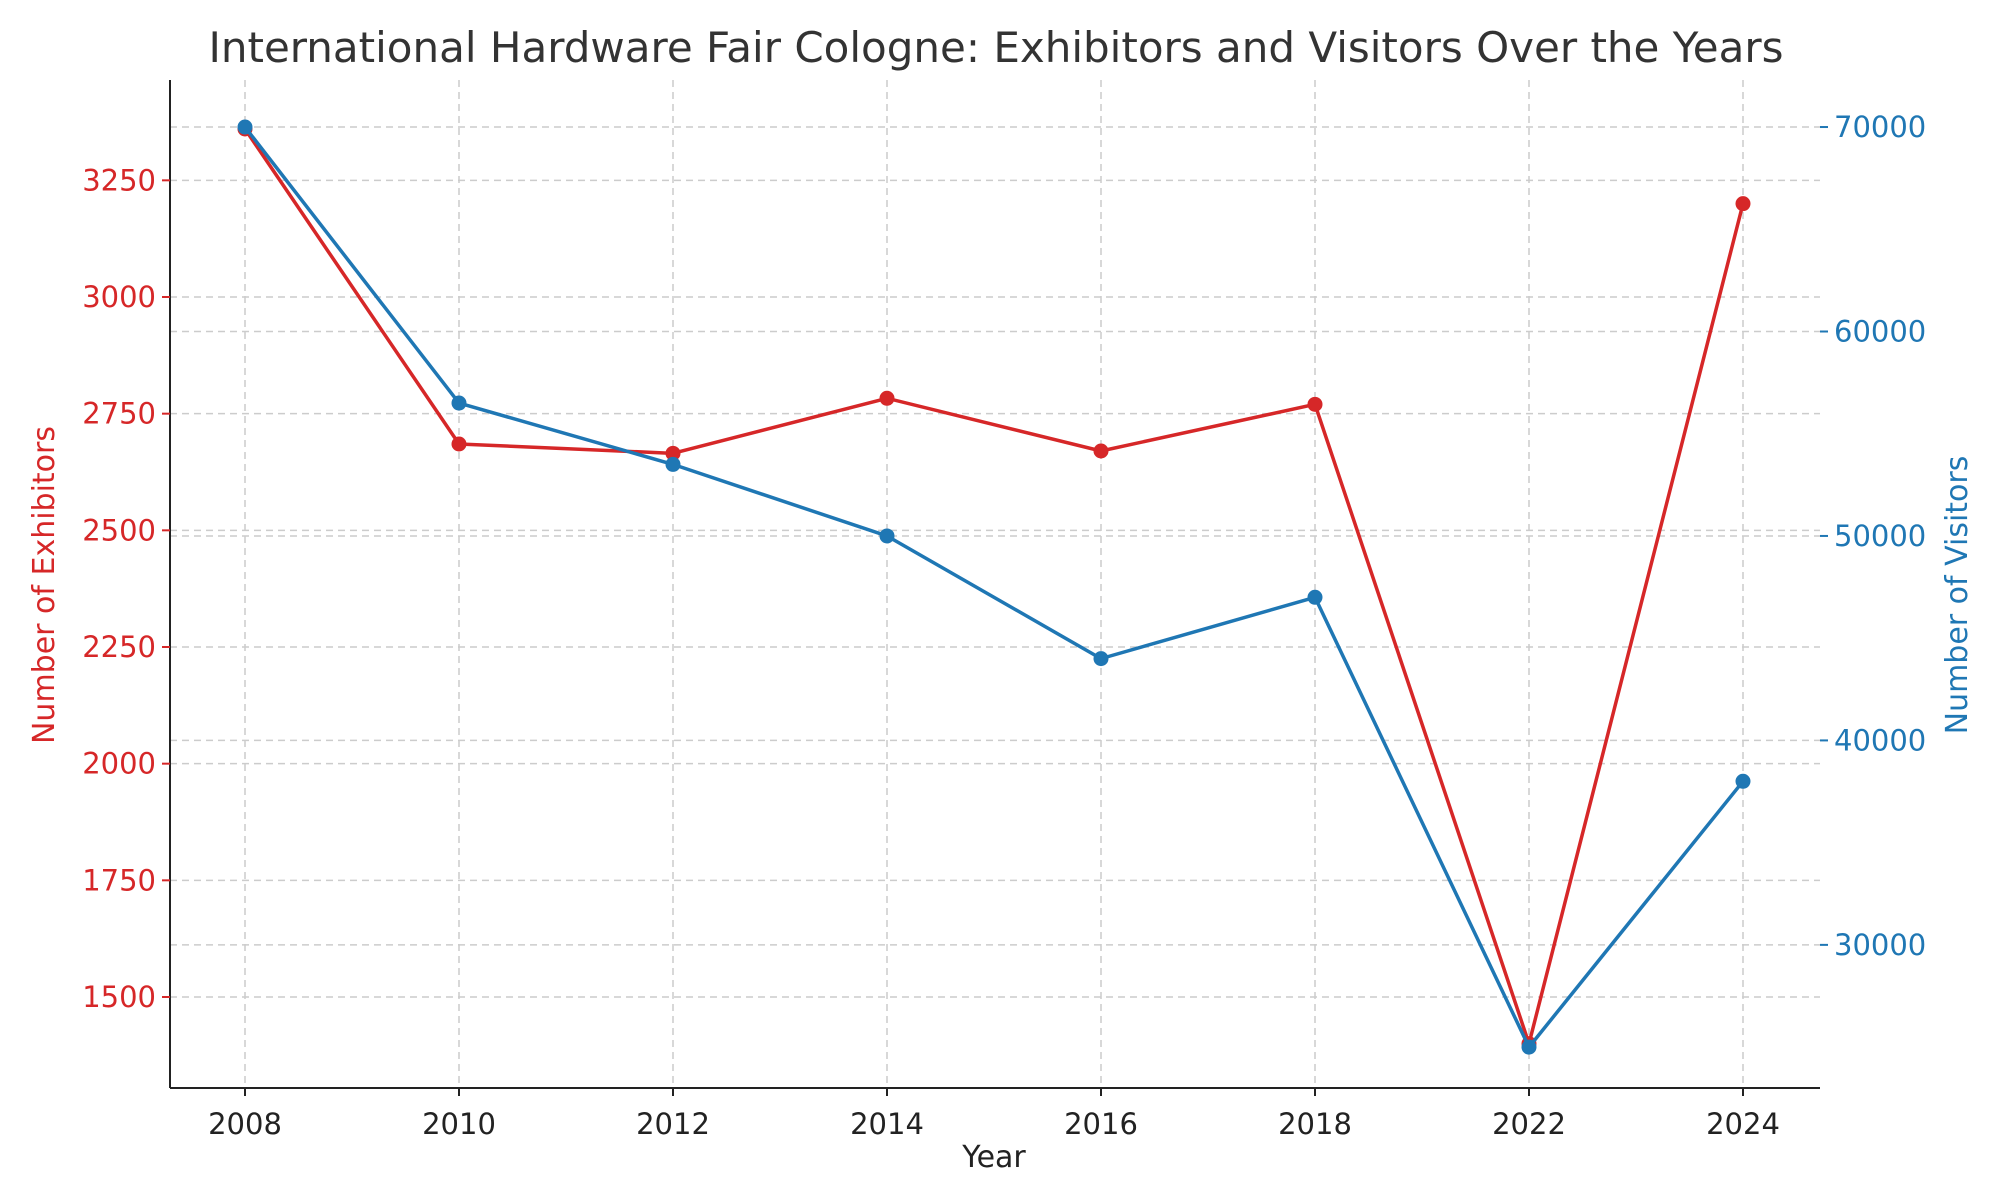  What do you see at coordinates (119, 180) in the screenshot?
I see `left-y-tick-label: 3250` at bounding box center [119, 180].